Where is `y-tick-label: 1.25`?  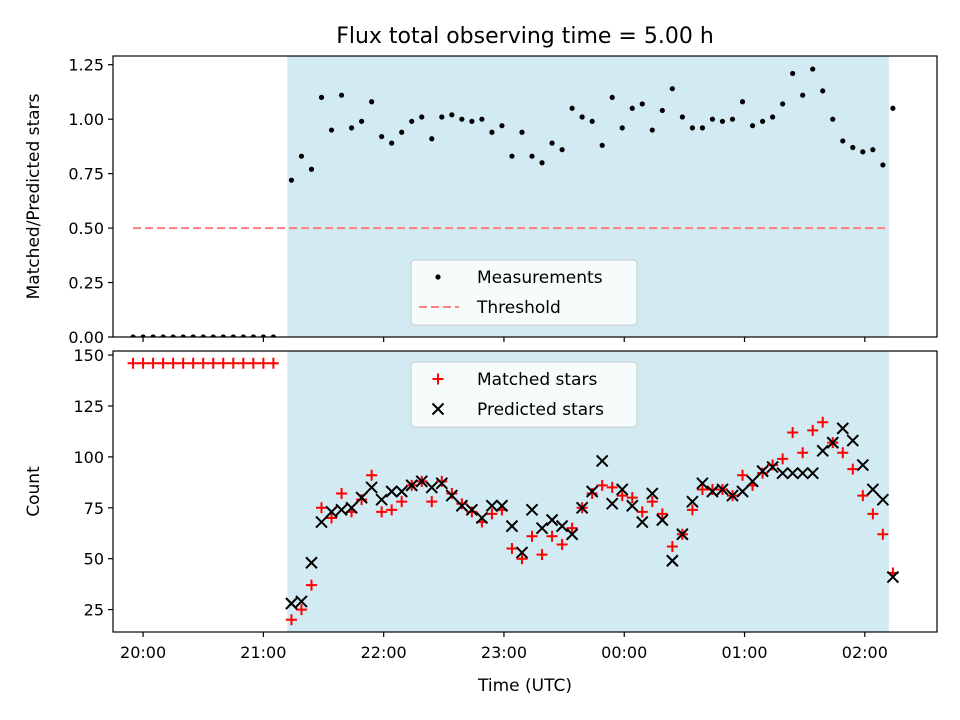 y-tick-label: 1.25 is located at coordinates (86, 65).